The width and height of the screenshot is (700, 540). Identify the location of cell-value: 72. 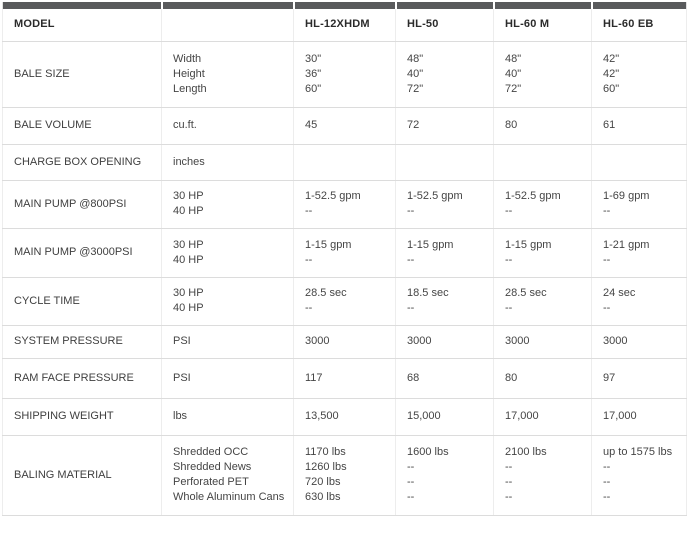
(444, 125).